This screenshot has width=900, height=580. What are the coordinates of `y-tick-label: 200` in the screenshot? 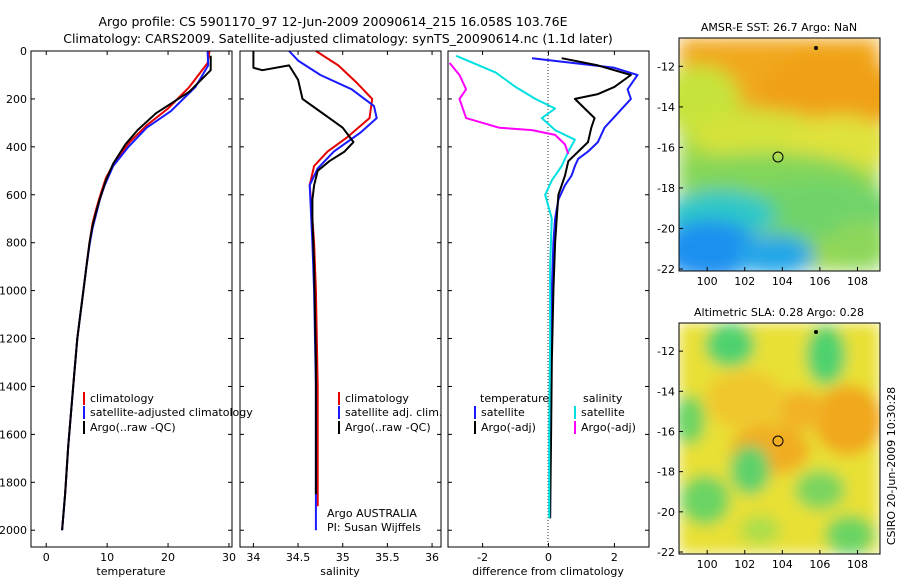 It's located at (16, 99).